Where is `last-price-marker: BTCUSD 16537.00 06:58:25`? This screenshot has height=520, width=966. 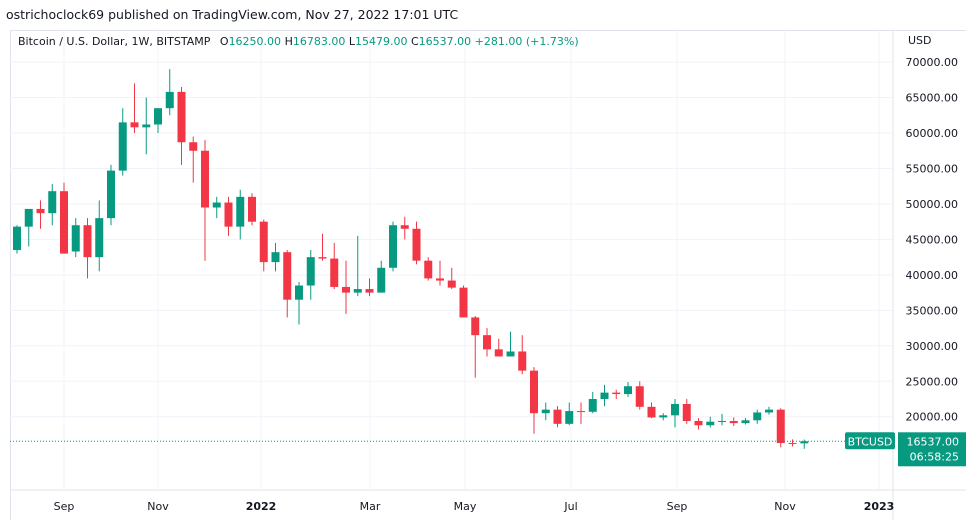
last-price-marker: BTCUSD 16537.00 06:58:25 is located at coordinates (488, 449).